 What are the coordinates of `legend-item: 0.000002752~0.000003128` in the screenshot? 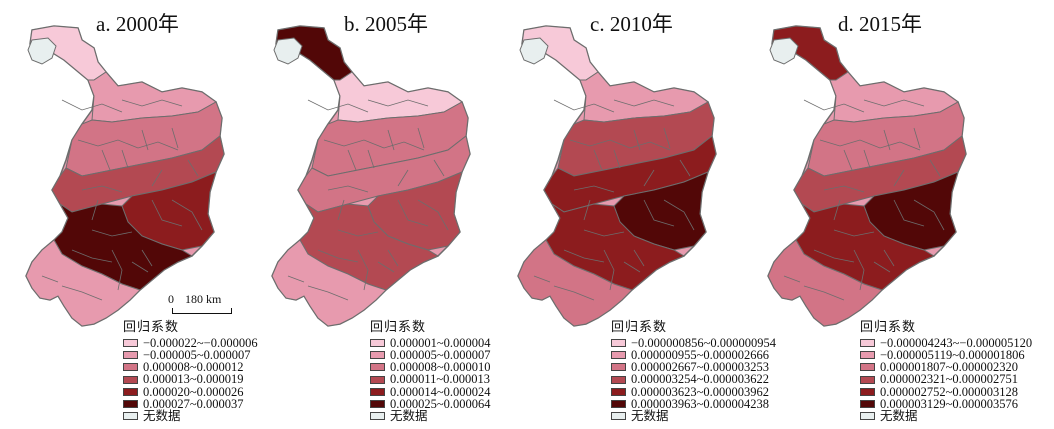 It's located at (946, 392).